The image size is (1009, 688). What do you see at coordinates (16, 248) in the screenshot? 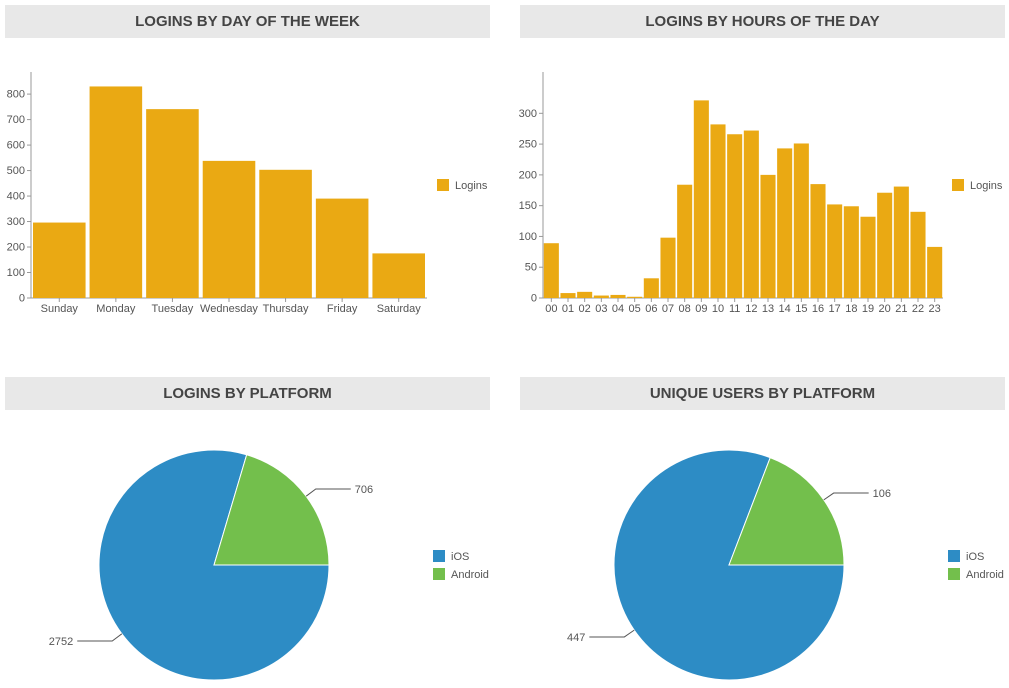
I see `y-tick-label: 200` at bounding box center [16, 248].